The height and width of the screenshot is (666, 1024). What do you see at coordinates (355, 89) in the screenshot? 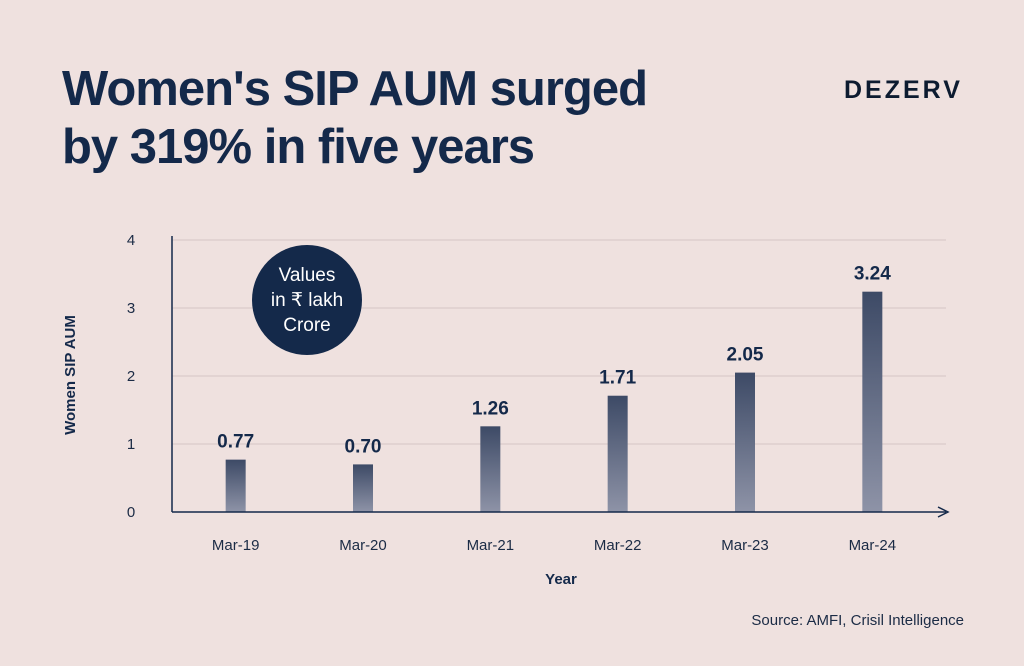
I see `title-line-1: Women's SIP AUM surged` at bounding box center [355, 89].